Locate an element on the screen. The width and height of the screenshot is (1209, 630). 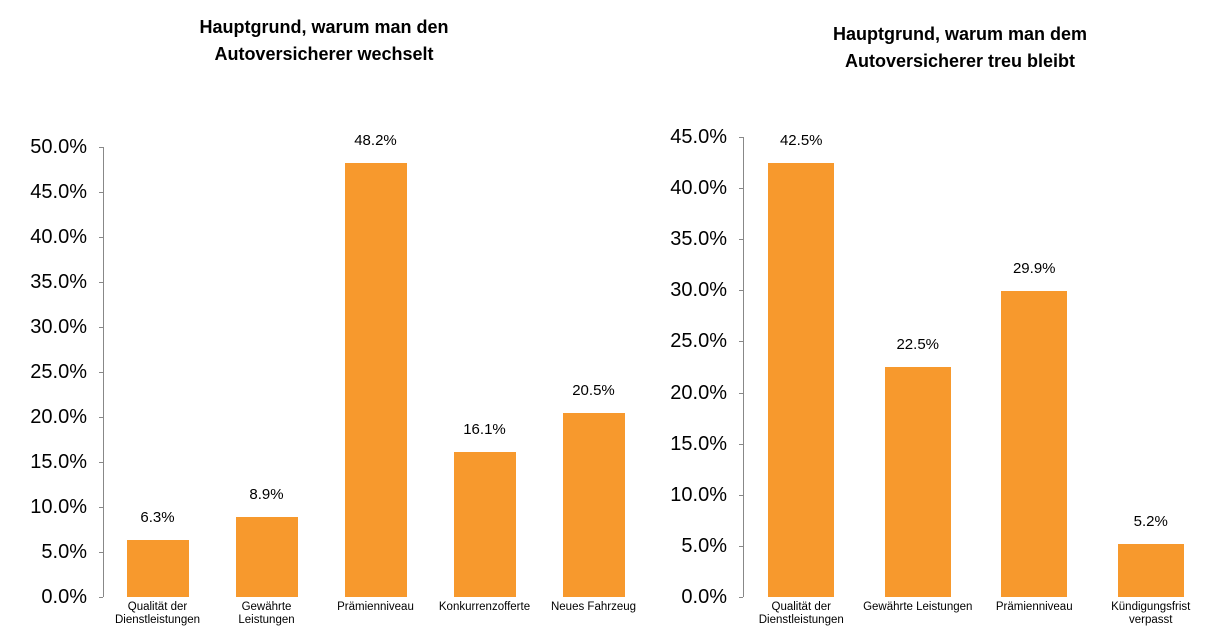
value-label: 8.9% is located at coordinates (266, 494).